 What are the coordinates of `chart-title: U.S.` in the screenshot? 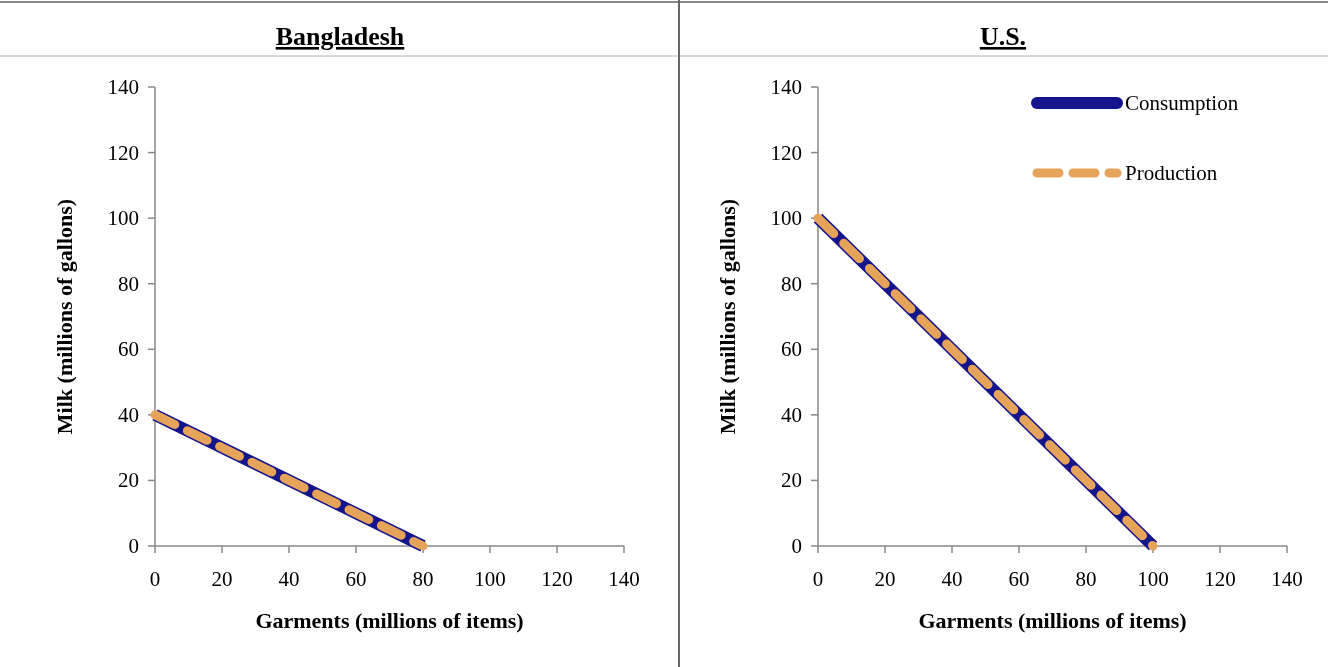 It's located at (1003, 36).